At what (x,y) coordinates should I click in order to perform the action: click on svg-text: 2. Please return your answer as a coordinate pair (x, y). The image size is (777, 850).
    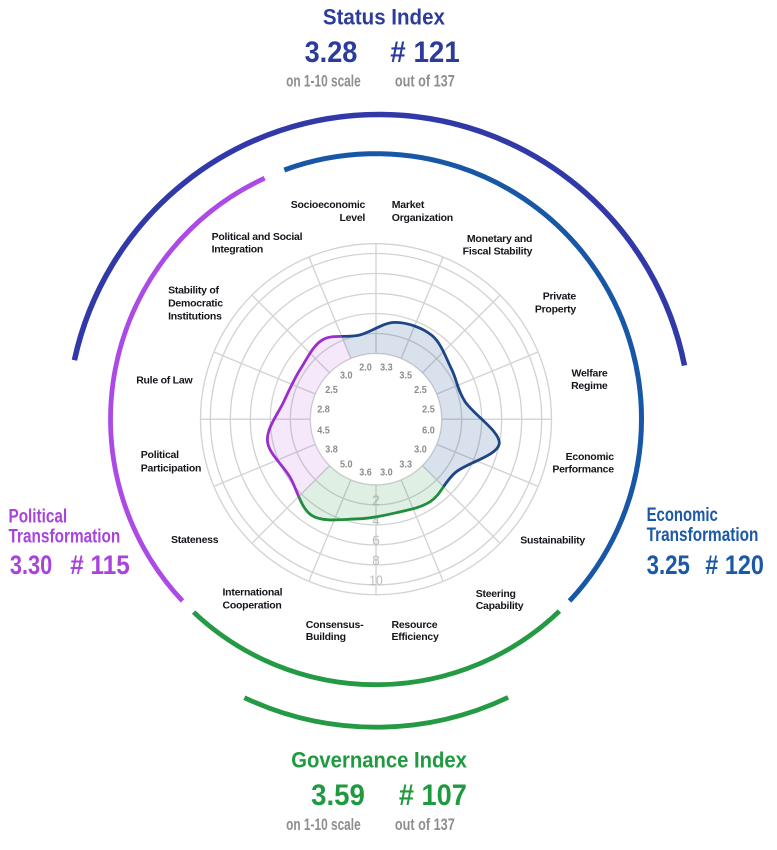
    Looking at the image, I should click on (376, 500).